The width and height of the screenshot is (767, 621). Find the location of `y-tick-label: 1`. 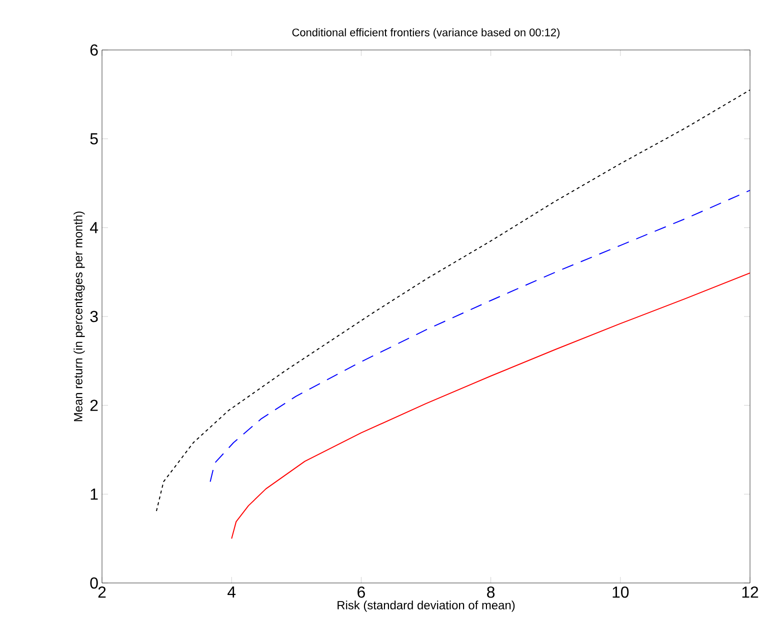

y-tick-label: 1 is located at coordinates (94, 494).